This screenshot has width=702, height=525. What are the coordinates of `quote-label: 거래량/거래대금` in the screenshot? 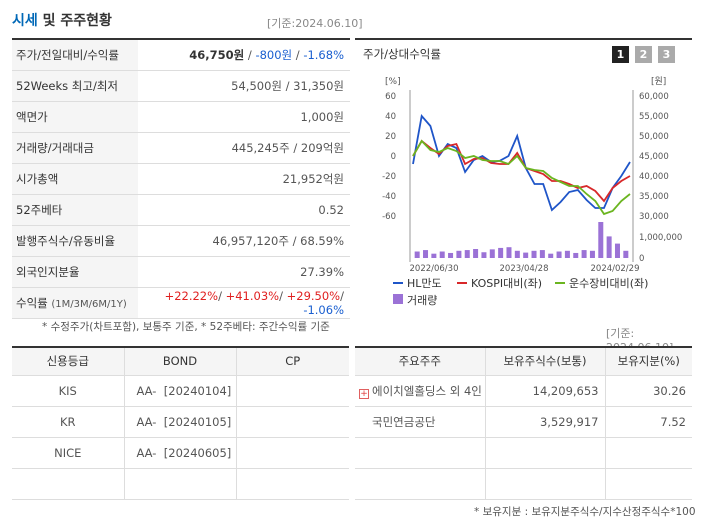 It's located at (75, 148).